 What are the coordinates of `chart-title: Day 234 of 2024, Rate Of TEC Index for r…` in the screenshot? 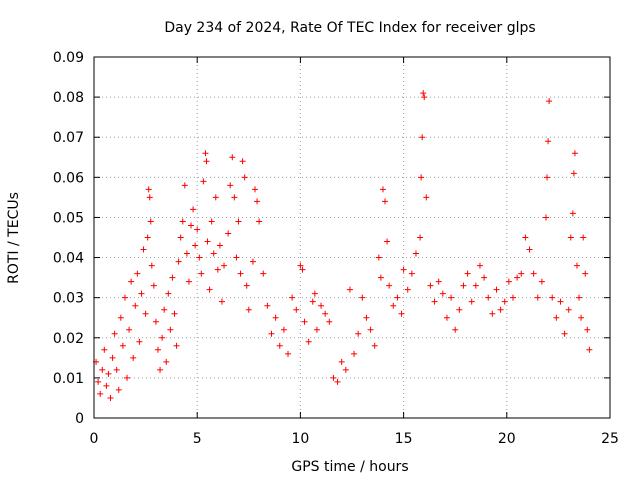 It's located at (349, 28).